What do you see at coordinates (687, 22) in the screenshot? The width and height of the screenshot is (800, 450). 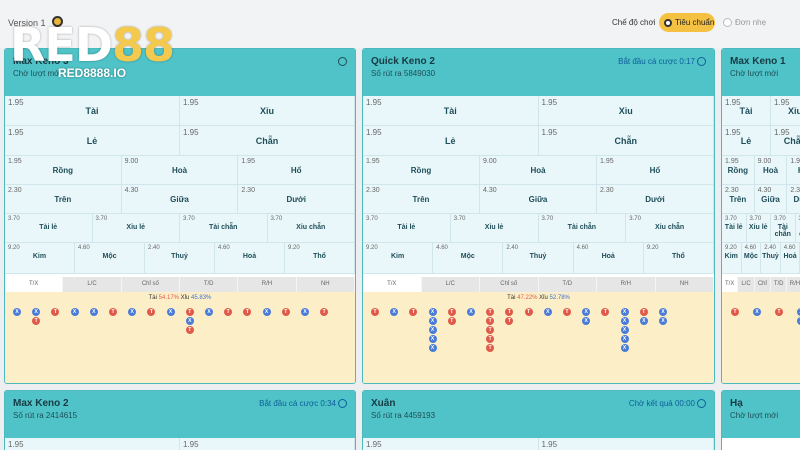 I see `mode-standard-toggle: Tiêu chuẩn` at bounding box center [687, 22].